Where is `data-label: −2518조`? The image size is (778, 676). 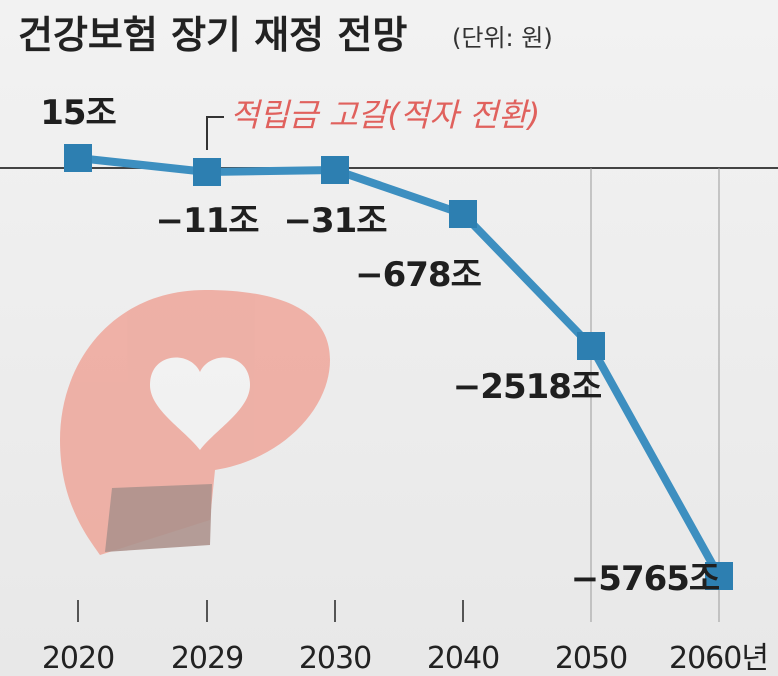 data-label: −2518조 is located at coordinates (527, 387).